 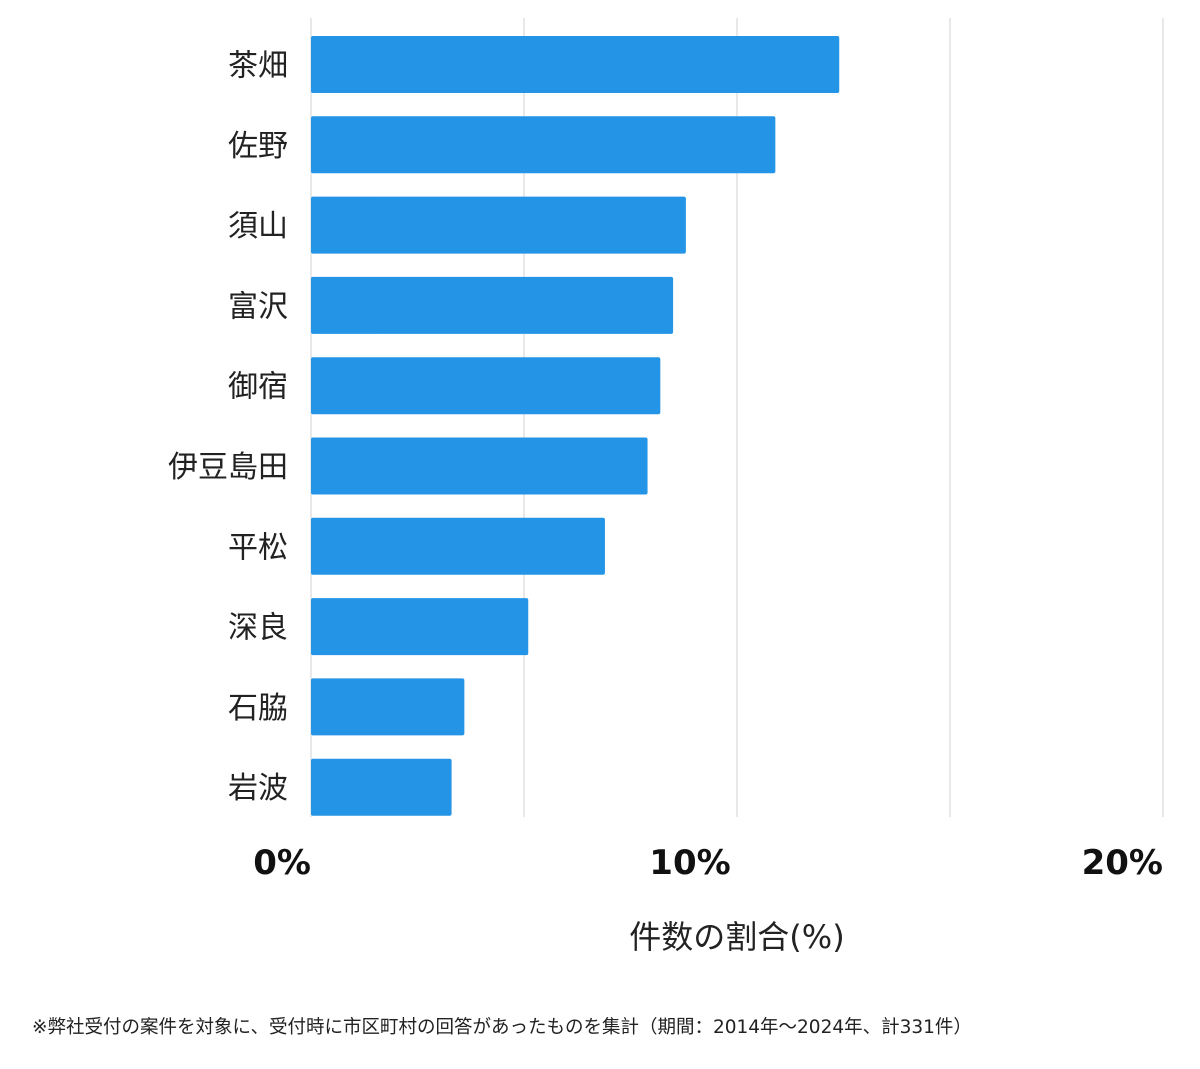 What do you see at coordinates (258, 306) in the screenshot?
I see `category-label-3: 富沢` at bounding box center [258, 306].